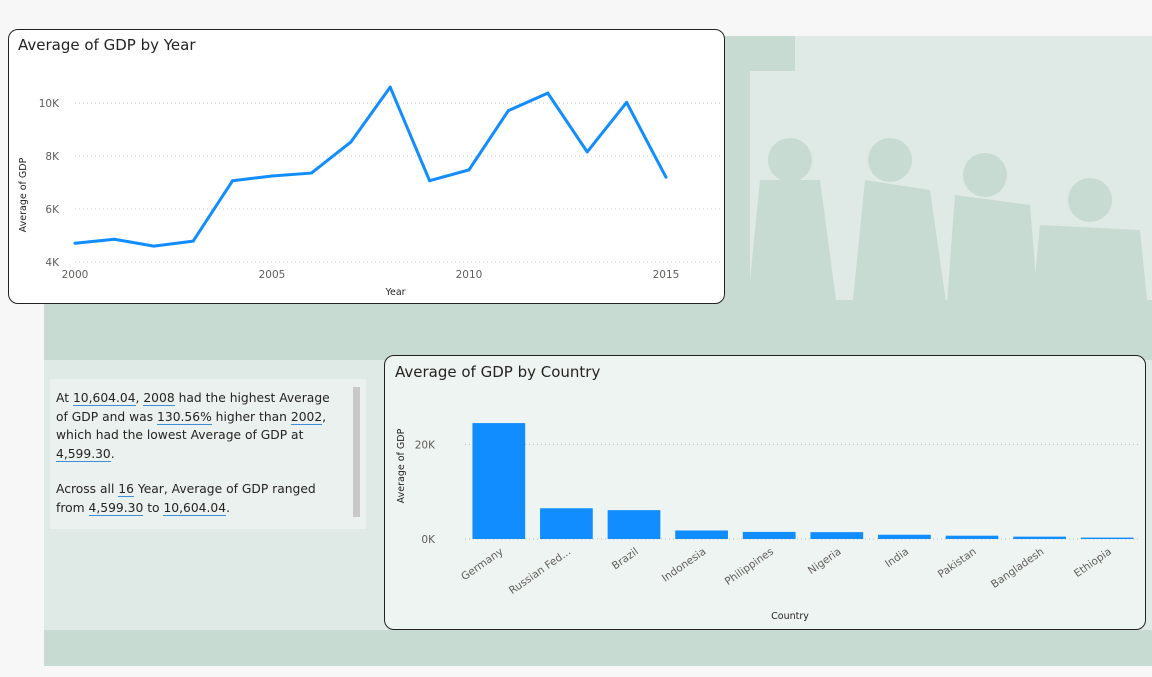 This screenshot has height=677, width=1152. Describe the element at coordinates (107, 45) in the screenshot. I see `line-chart-title: Average of GDP by Year` at that location.